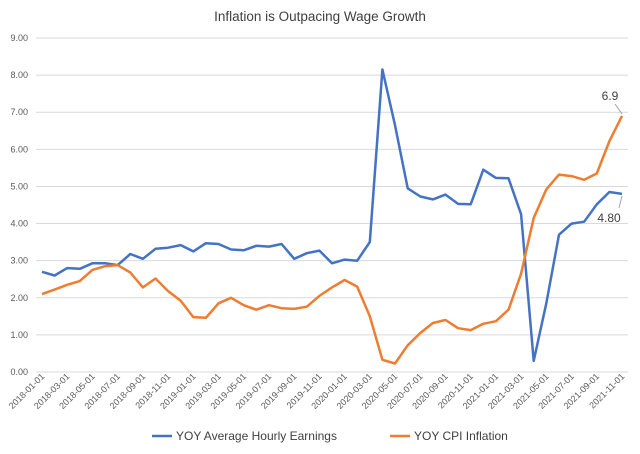  I want to click on y-tick-label: 8.00, so click(19, 75).